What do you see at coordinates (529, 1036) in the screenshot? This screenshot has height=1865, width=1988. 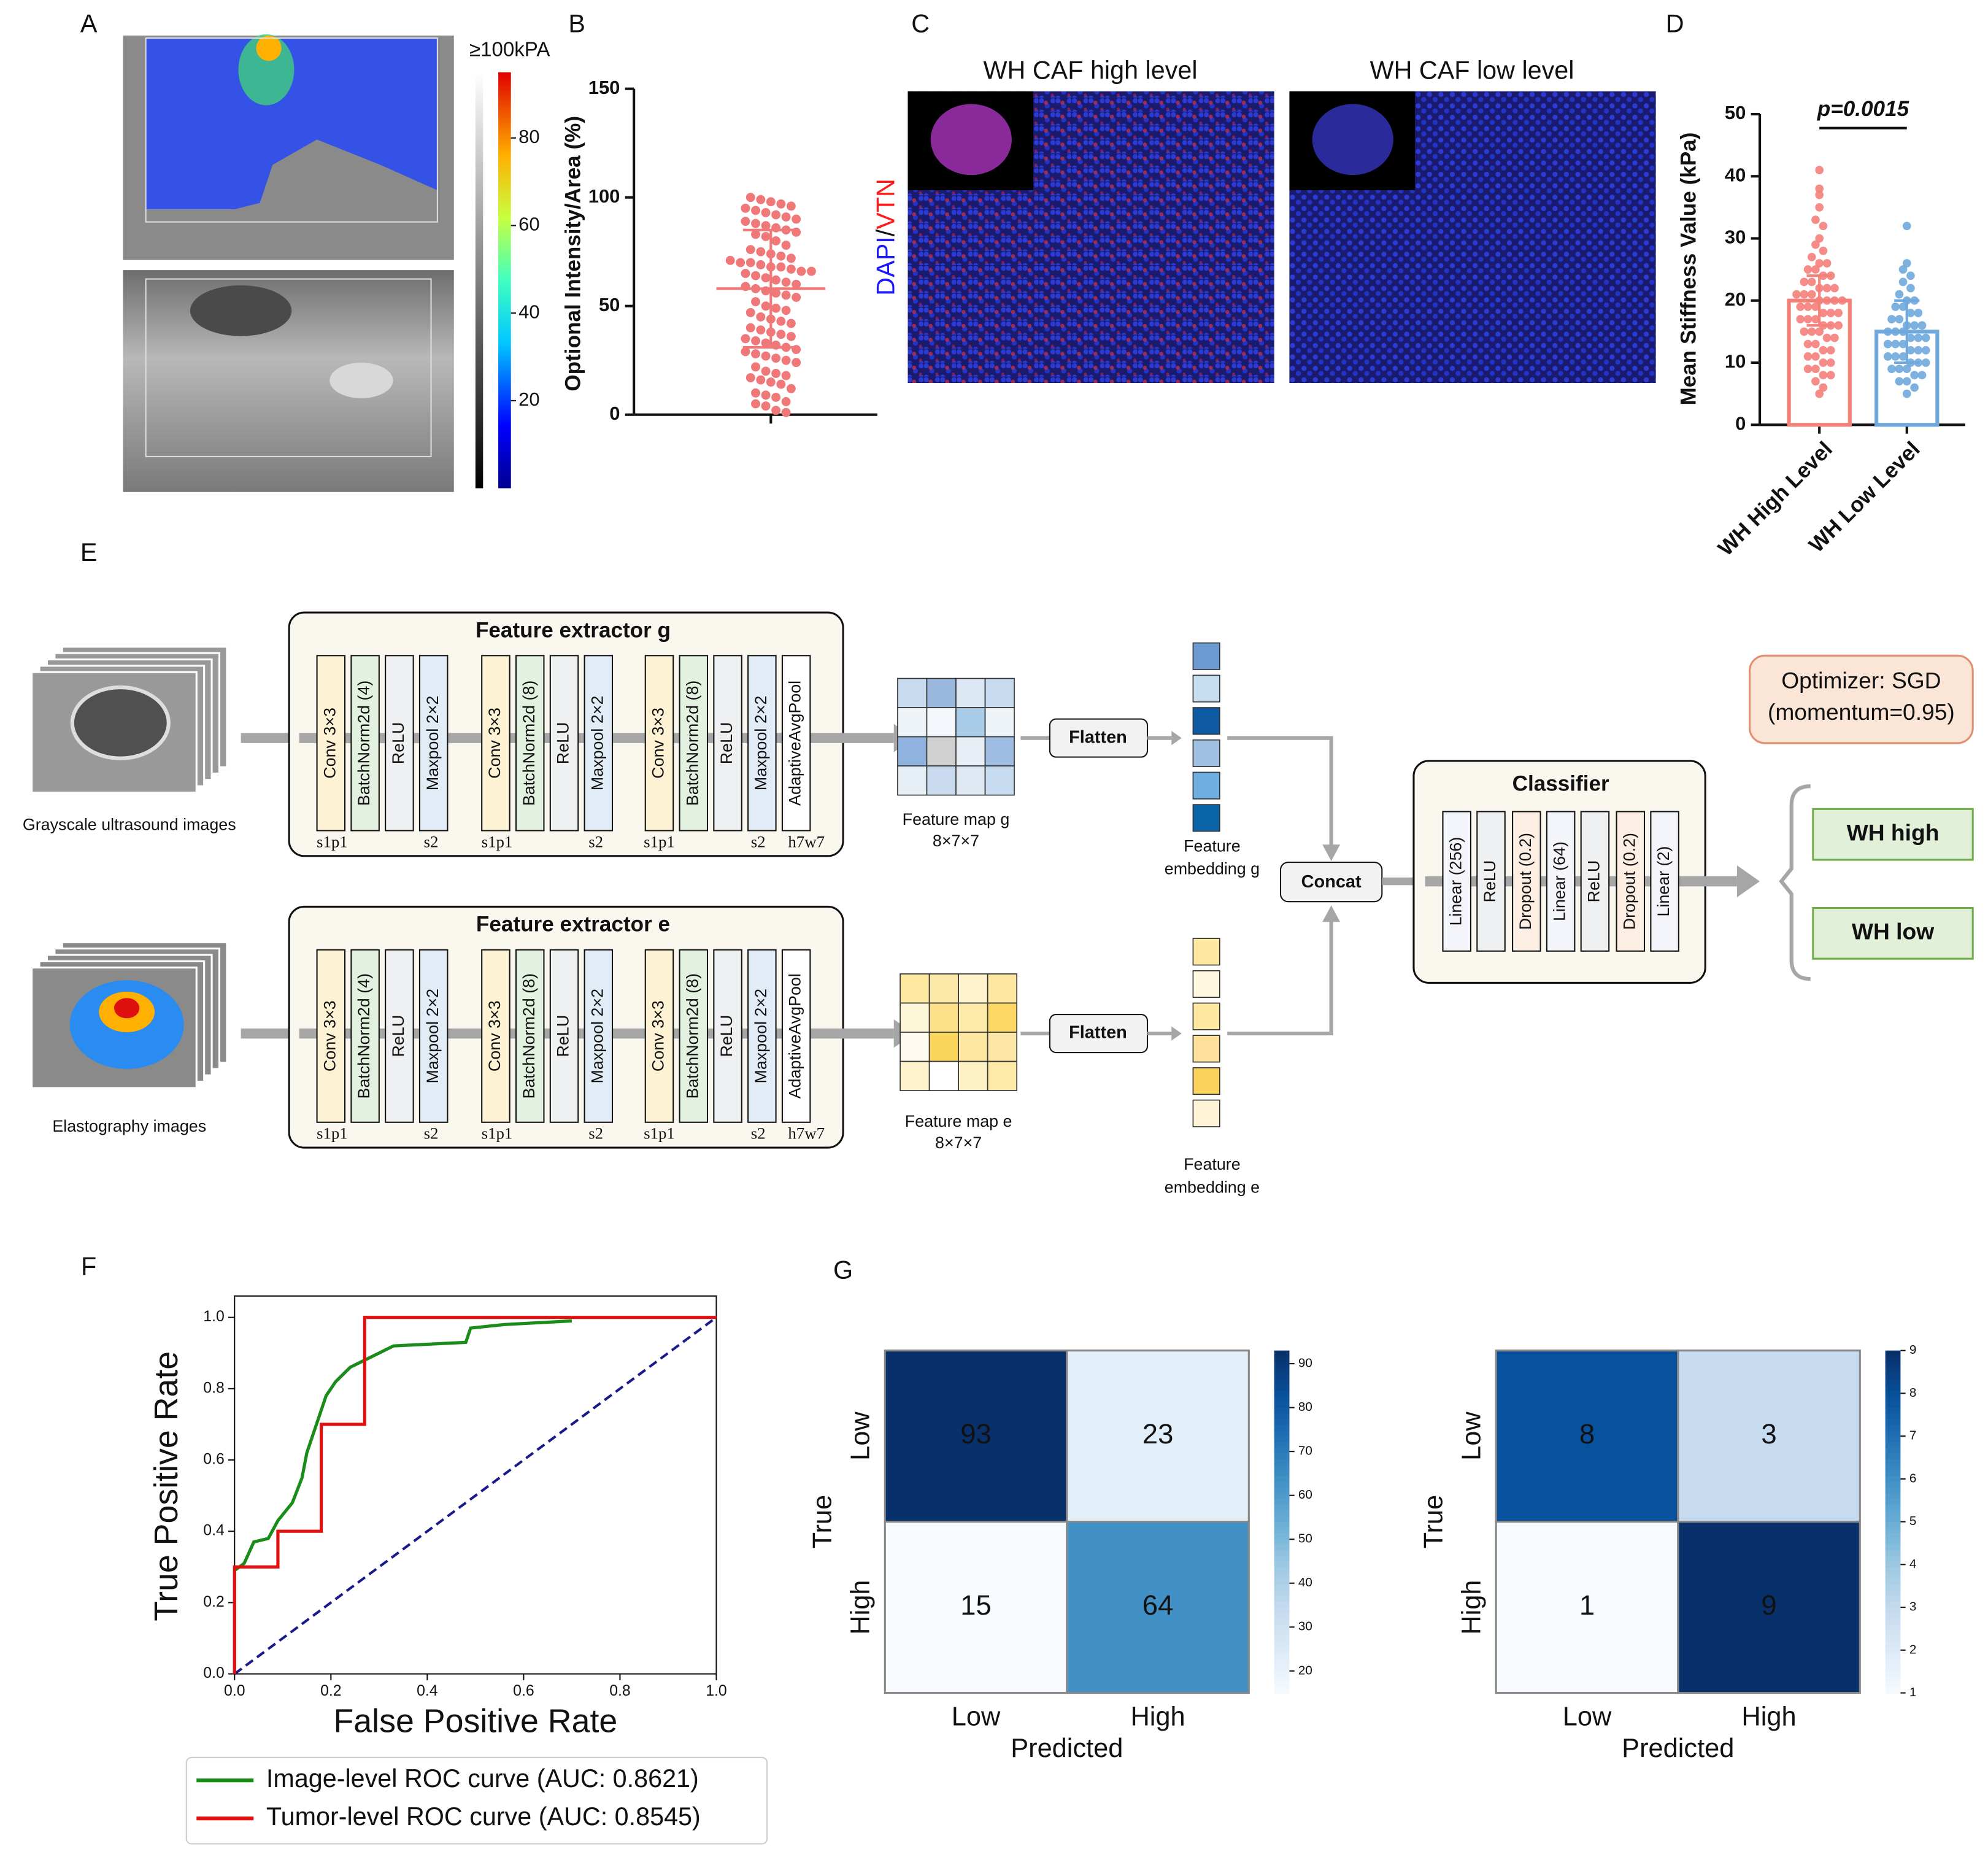 I see `layer-label: BatchNorm2d (8)` at bounding box center [529, 1036].